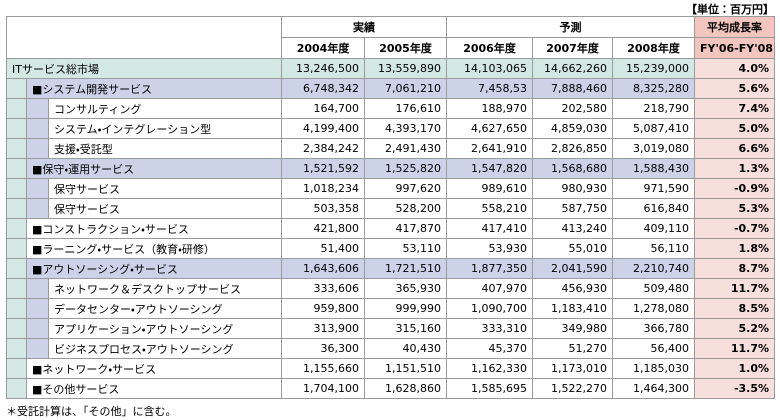 Image resolution: width=780 pixels, height=420 pixels. I want to click on year-header: 2005年度, so click(406, 48).